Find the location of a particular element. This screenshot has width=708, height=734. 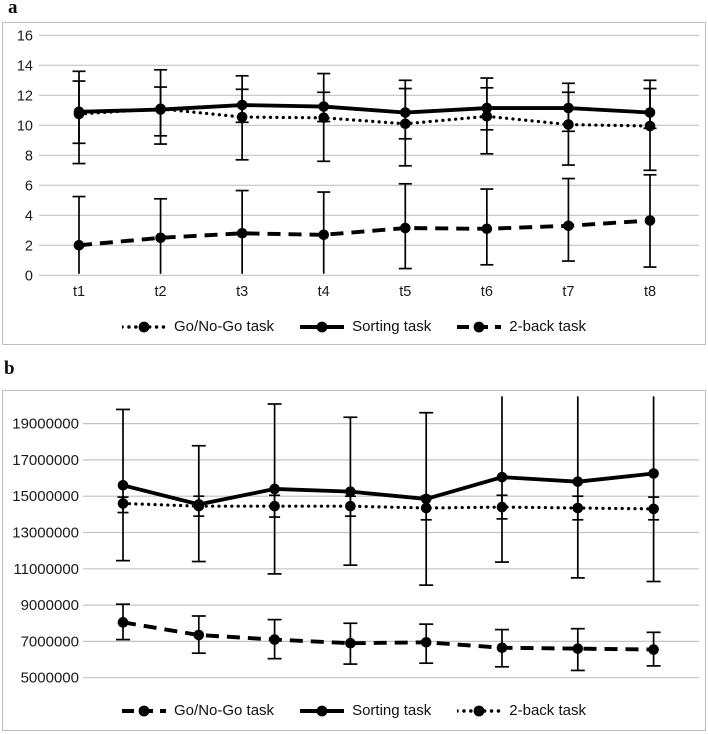

legend-a: Go/No-Go task Sorting task 2-back task is located at coordinates (354, 326).